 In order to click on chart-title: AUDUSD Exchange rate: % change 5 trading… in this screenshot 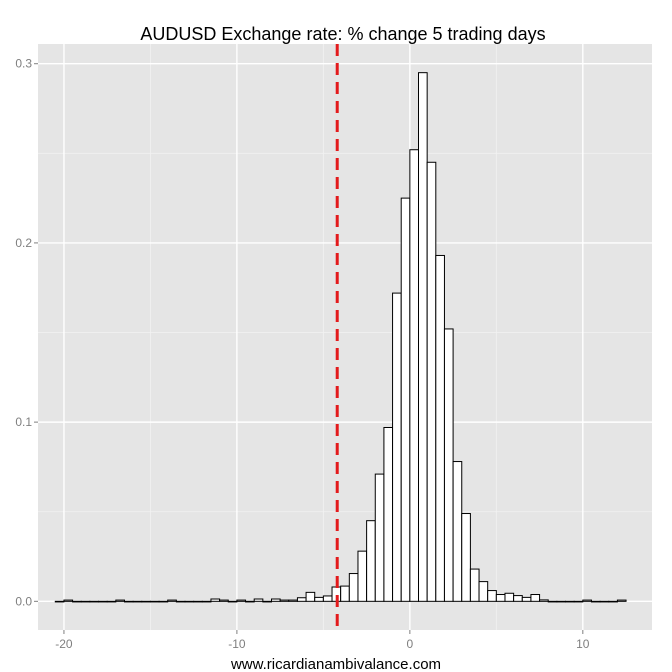, I will do `click(342, 34)`.